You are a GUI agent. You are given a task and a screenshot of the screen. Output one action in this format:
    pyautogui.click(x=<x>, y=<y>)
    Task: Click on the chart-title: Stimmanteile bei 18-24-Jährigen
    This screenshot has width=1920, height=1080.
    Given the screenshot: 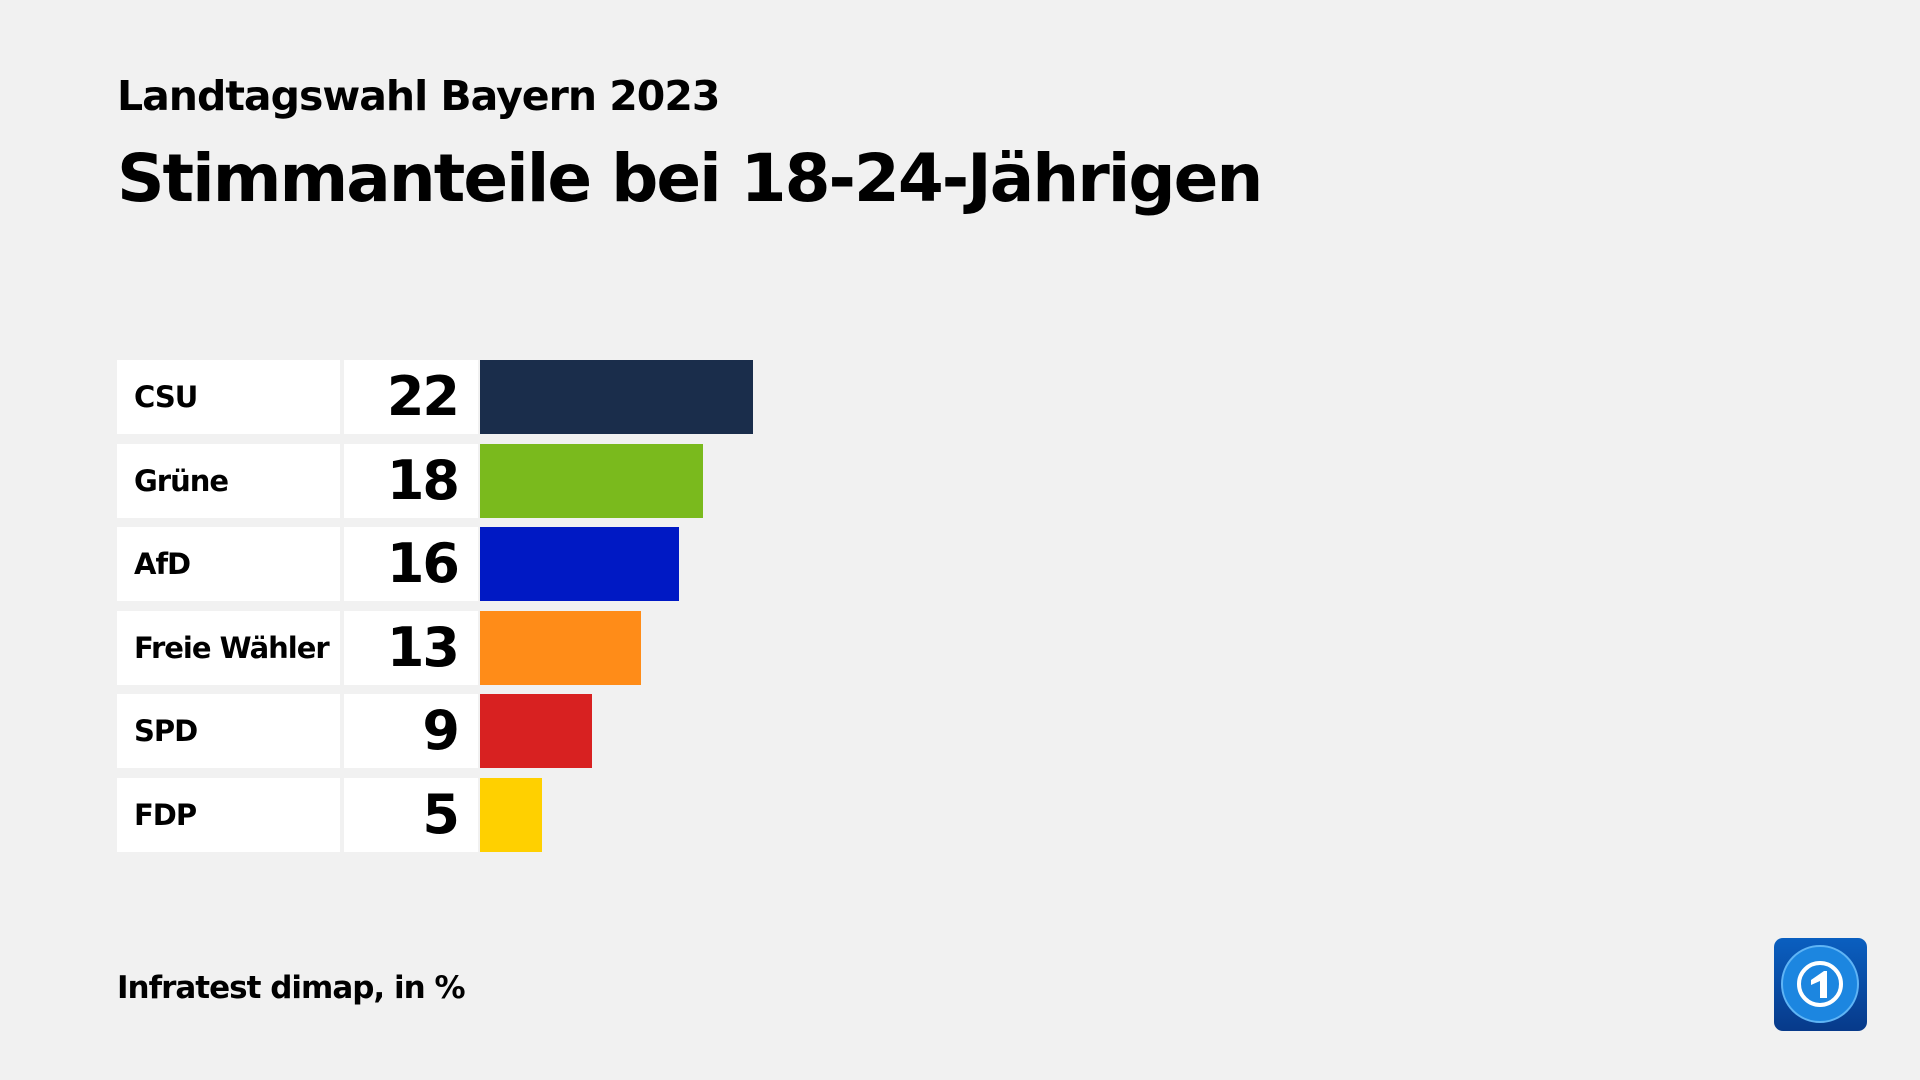 What is the action you would take?
    pyautogui.click(x=690, y=178)
    